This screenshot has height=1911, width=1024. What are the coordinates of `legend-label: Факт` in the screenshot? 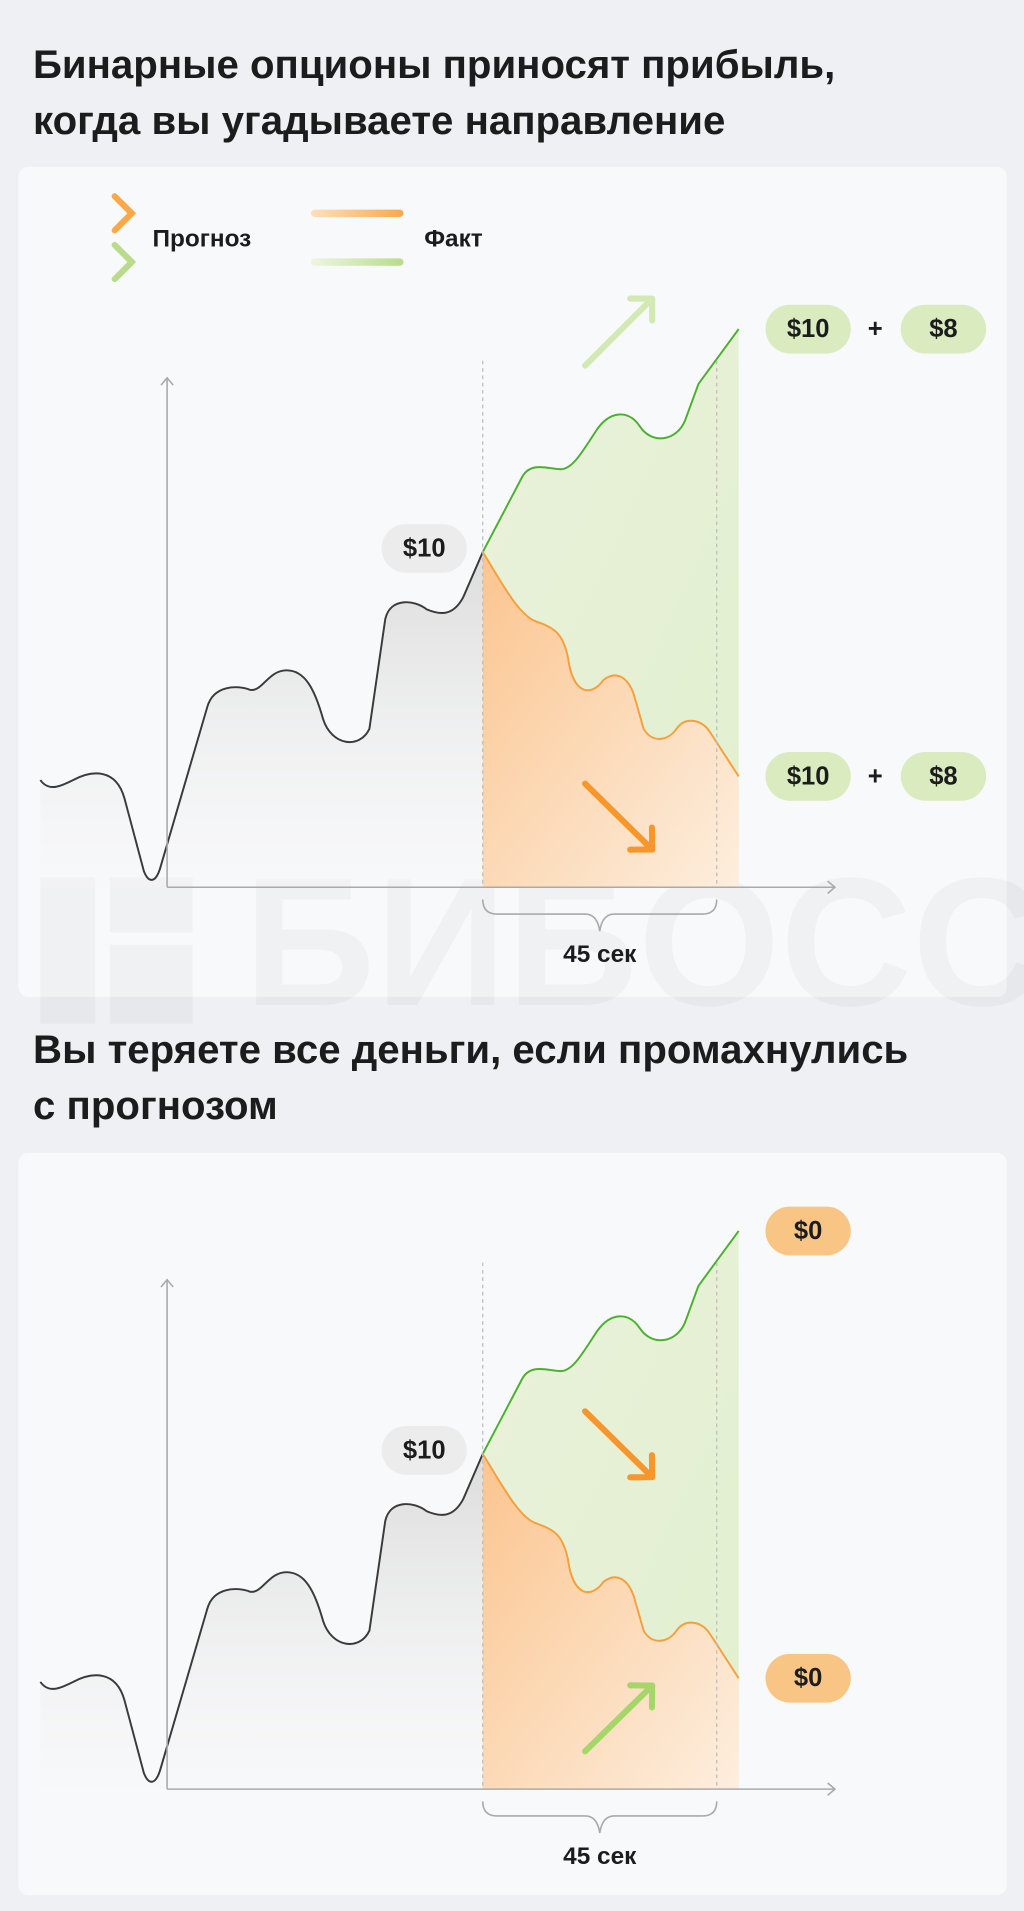 It's located at (453, 239).